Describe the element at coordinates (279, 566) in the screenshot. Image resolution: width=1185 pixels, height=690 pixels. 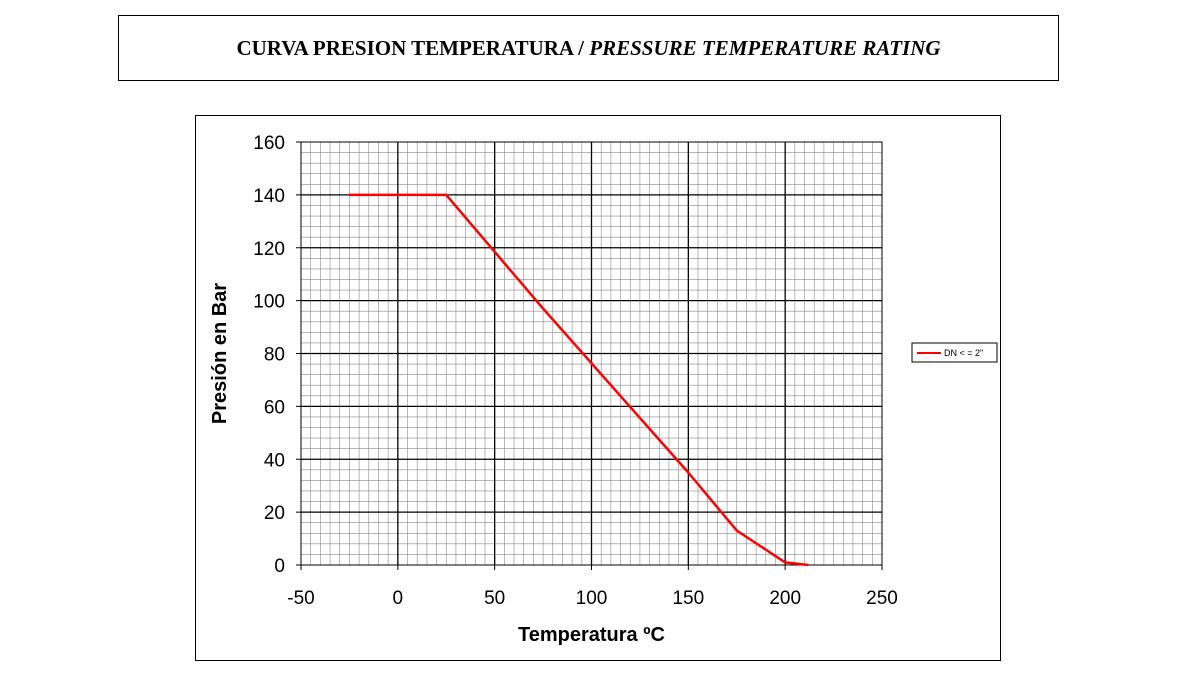
I see `y-tick-label: 0` at that location.